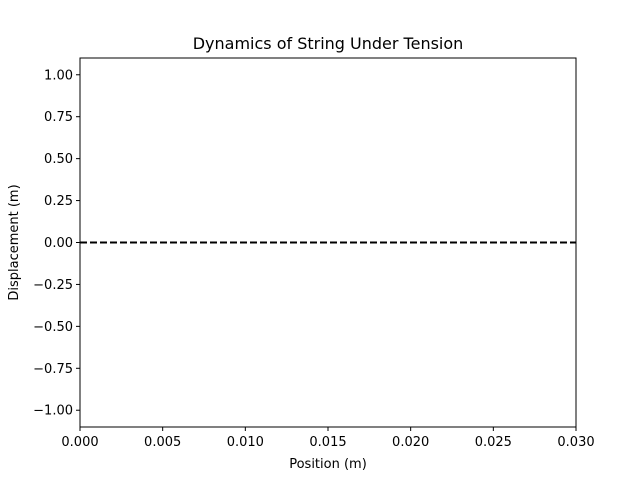 This screenshot has width=640, height=480. Describe the element at coordinates (58, 159) in the screenshot. I see `y-tick-label: 0.50` at that location.